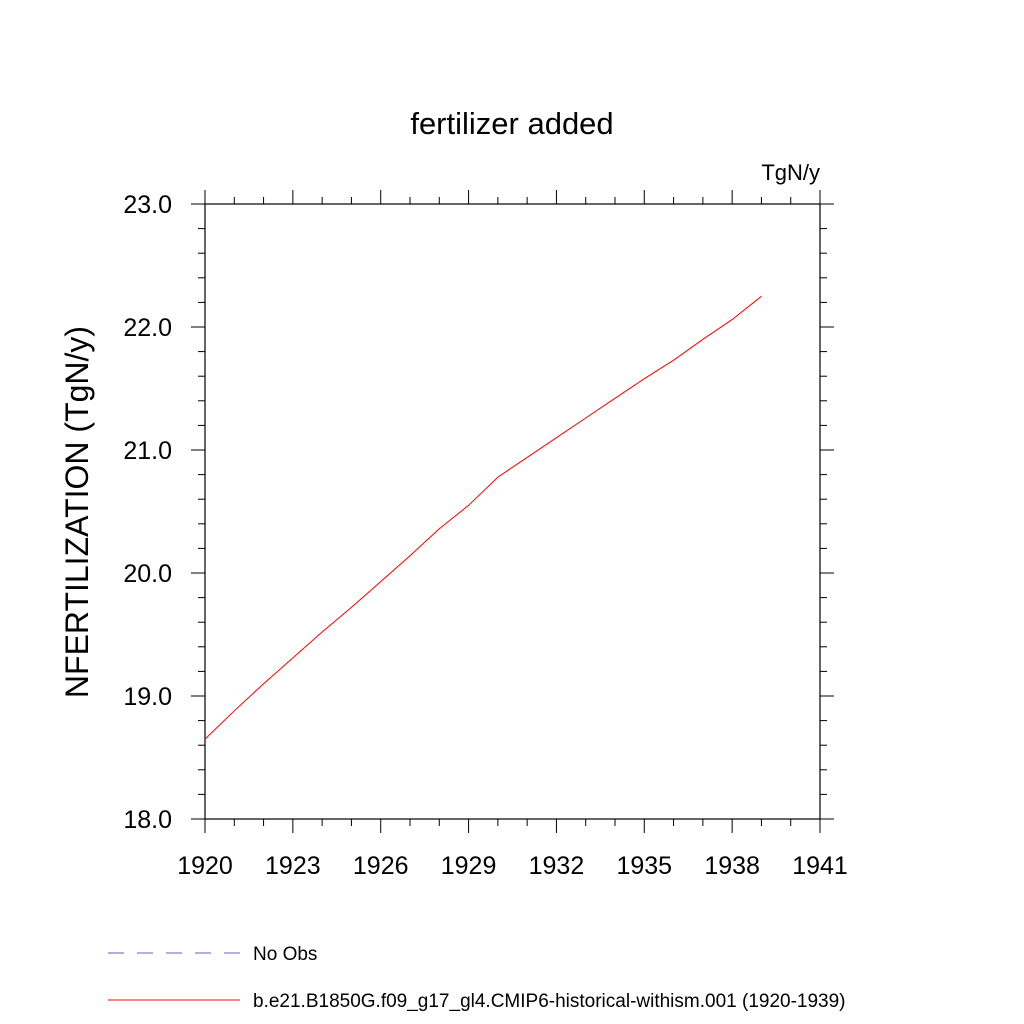 The width and height of the screenshot is (1024, 1024). What do you see at coordinates (147, 328) in the screenshot?
I see `y-tick-label: 22.0` at bounding box center [147, 328].